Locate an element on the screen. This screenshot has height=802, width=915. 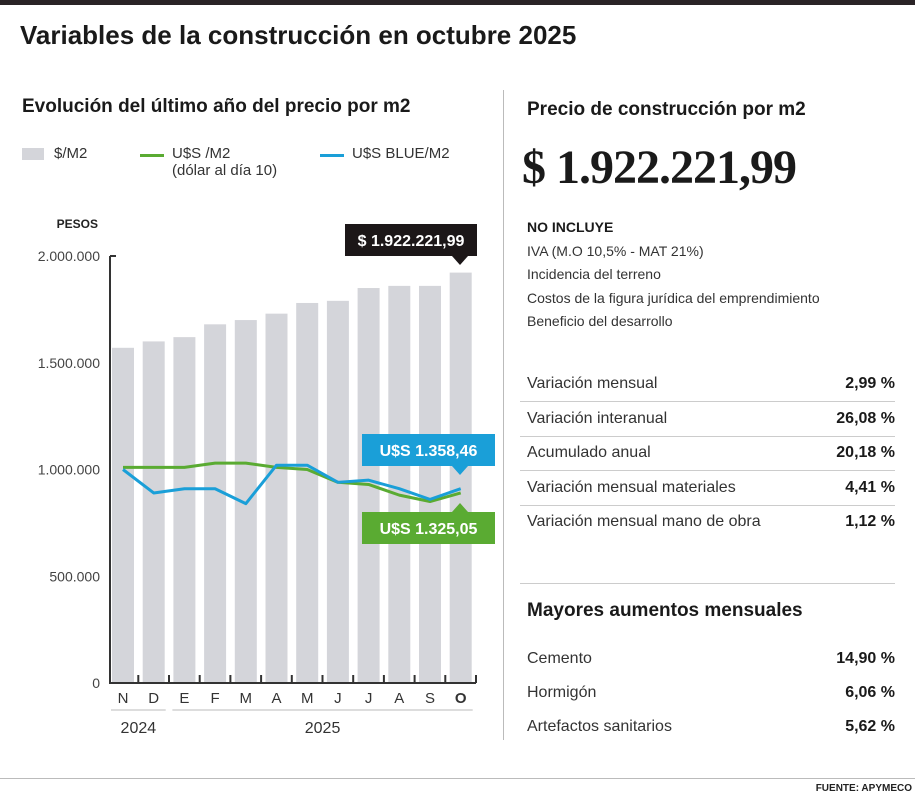
stat-label: Acumulado anual is located at coordinates (589, 452).